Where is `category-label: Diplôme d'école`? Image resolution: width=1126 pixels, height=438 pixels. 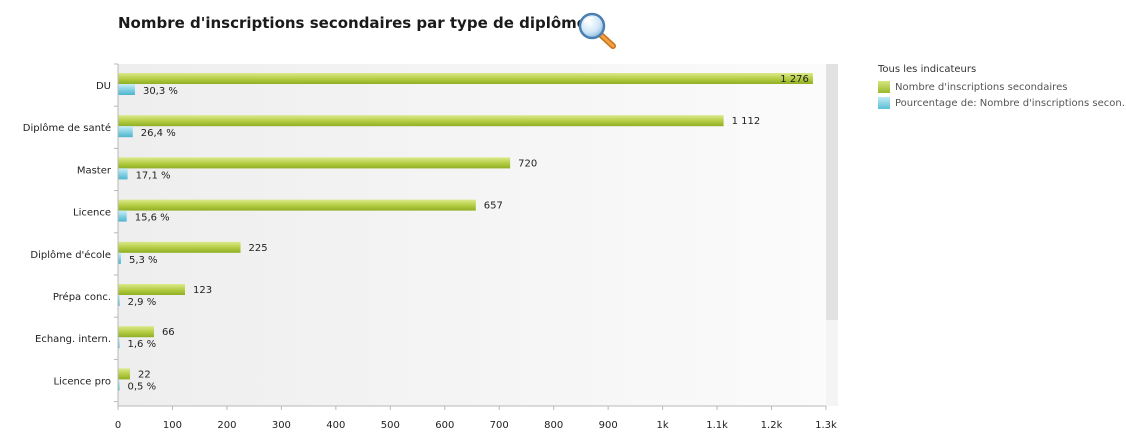
category-label: Diplôme d'école is located at coordinates (70, 255).